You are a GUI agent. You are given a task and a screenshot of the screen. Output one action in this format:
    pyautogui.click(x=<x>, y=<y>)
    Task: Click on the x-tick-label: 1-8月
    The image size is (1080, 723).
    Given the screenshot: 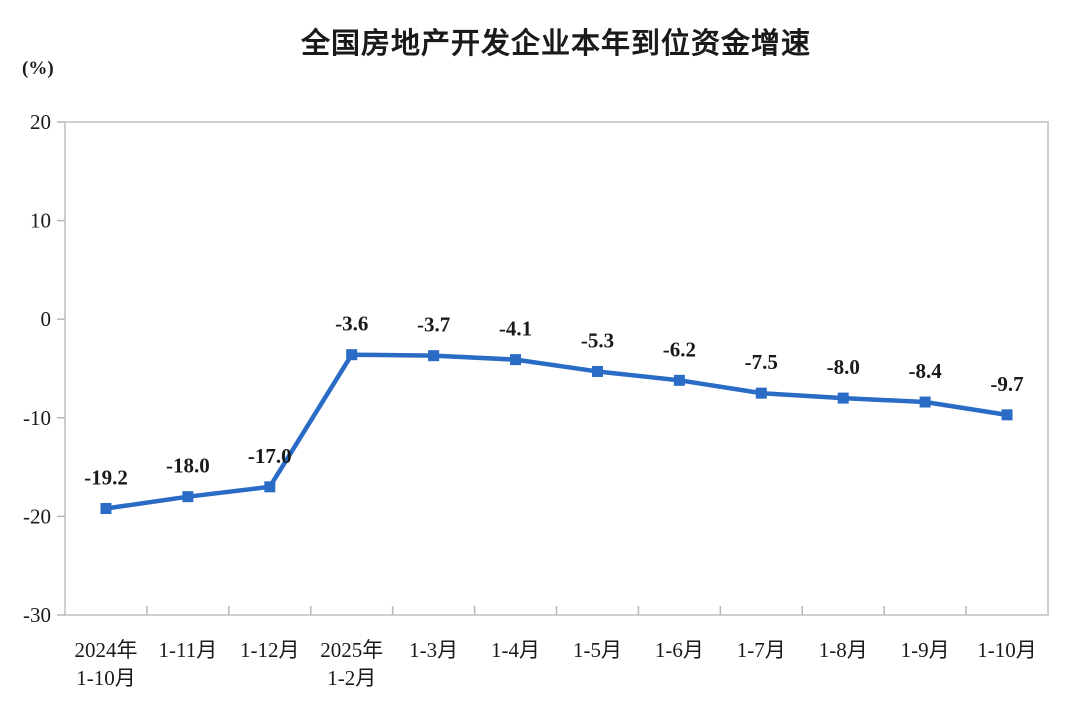 What is the action you would take?
    pyautogui.click(x=843, y=650)
    